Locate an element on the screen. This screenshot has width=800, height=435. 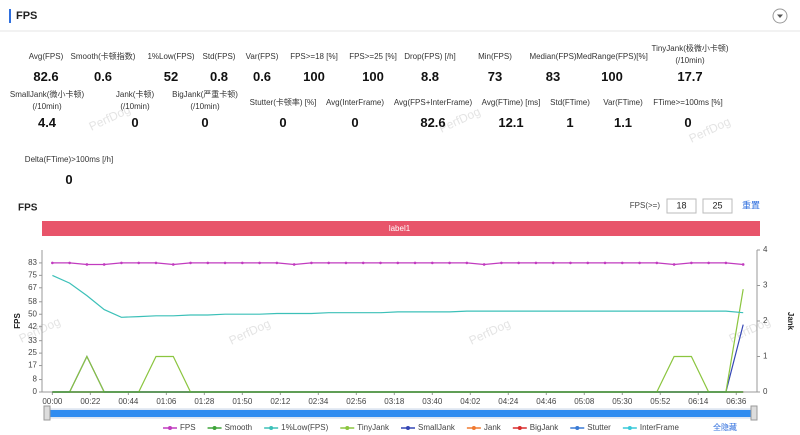
header-title: FPS is located at coordinates (26, 16).